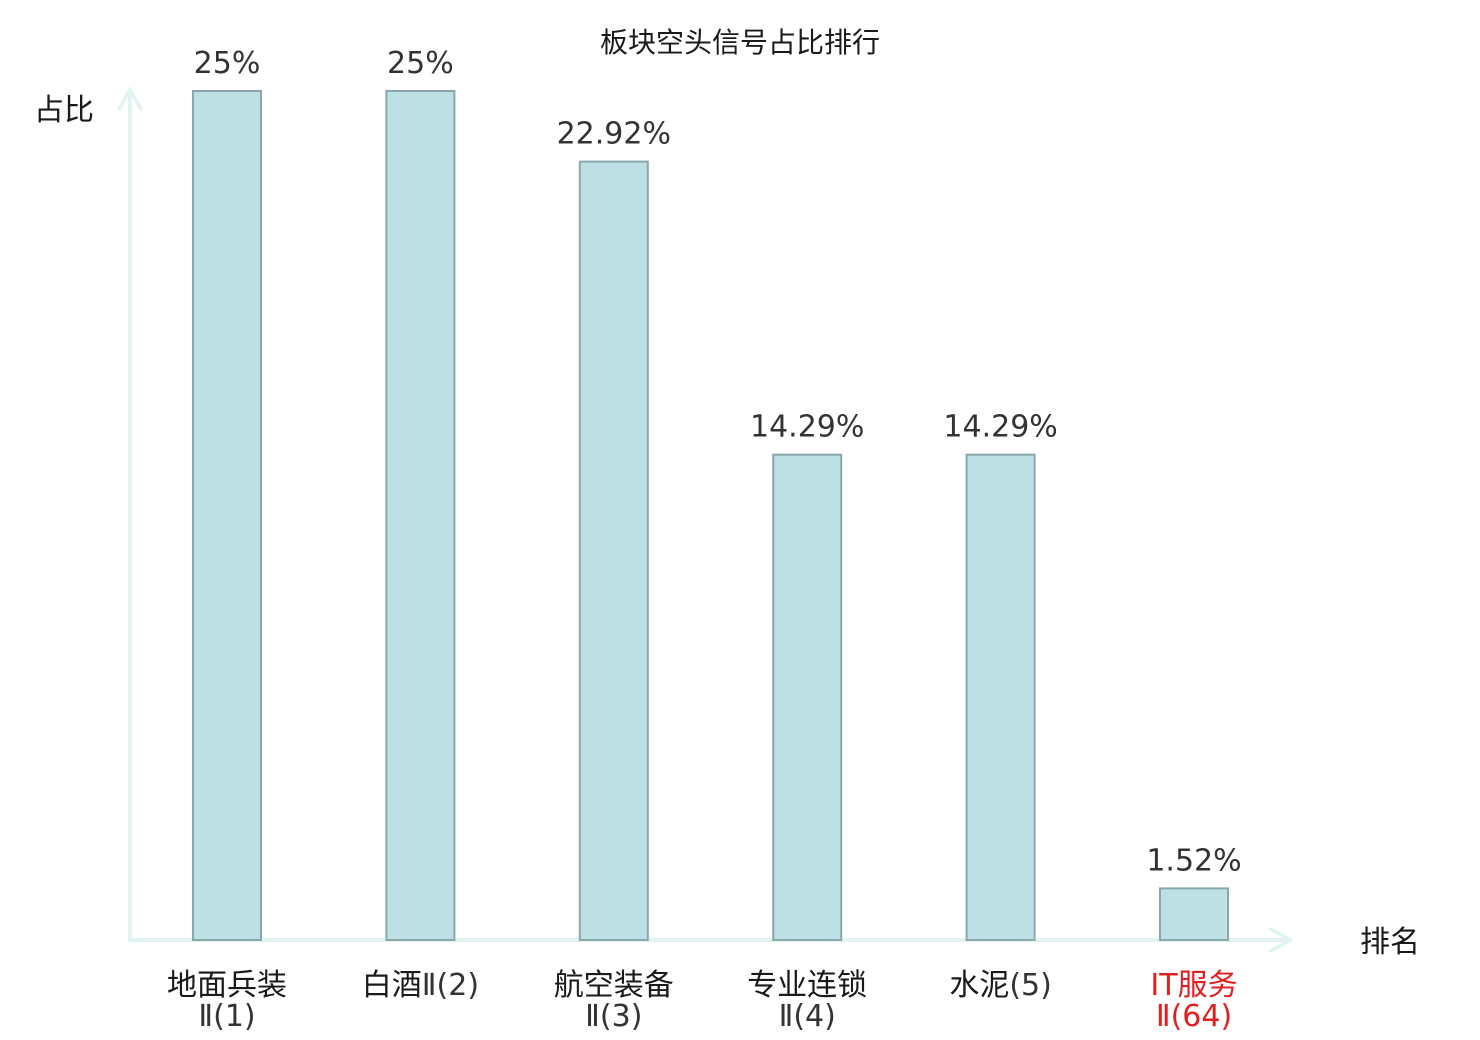 The image size is (1480, 1040). Describe the element at coordinates (64, 110) in the screenshot. I see `y-axis-label: 占比` at that location.